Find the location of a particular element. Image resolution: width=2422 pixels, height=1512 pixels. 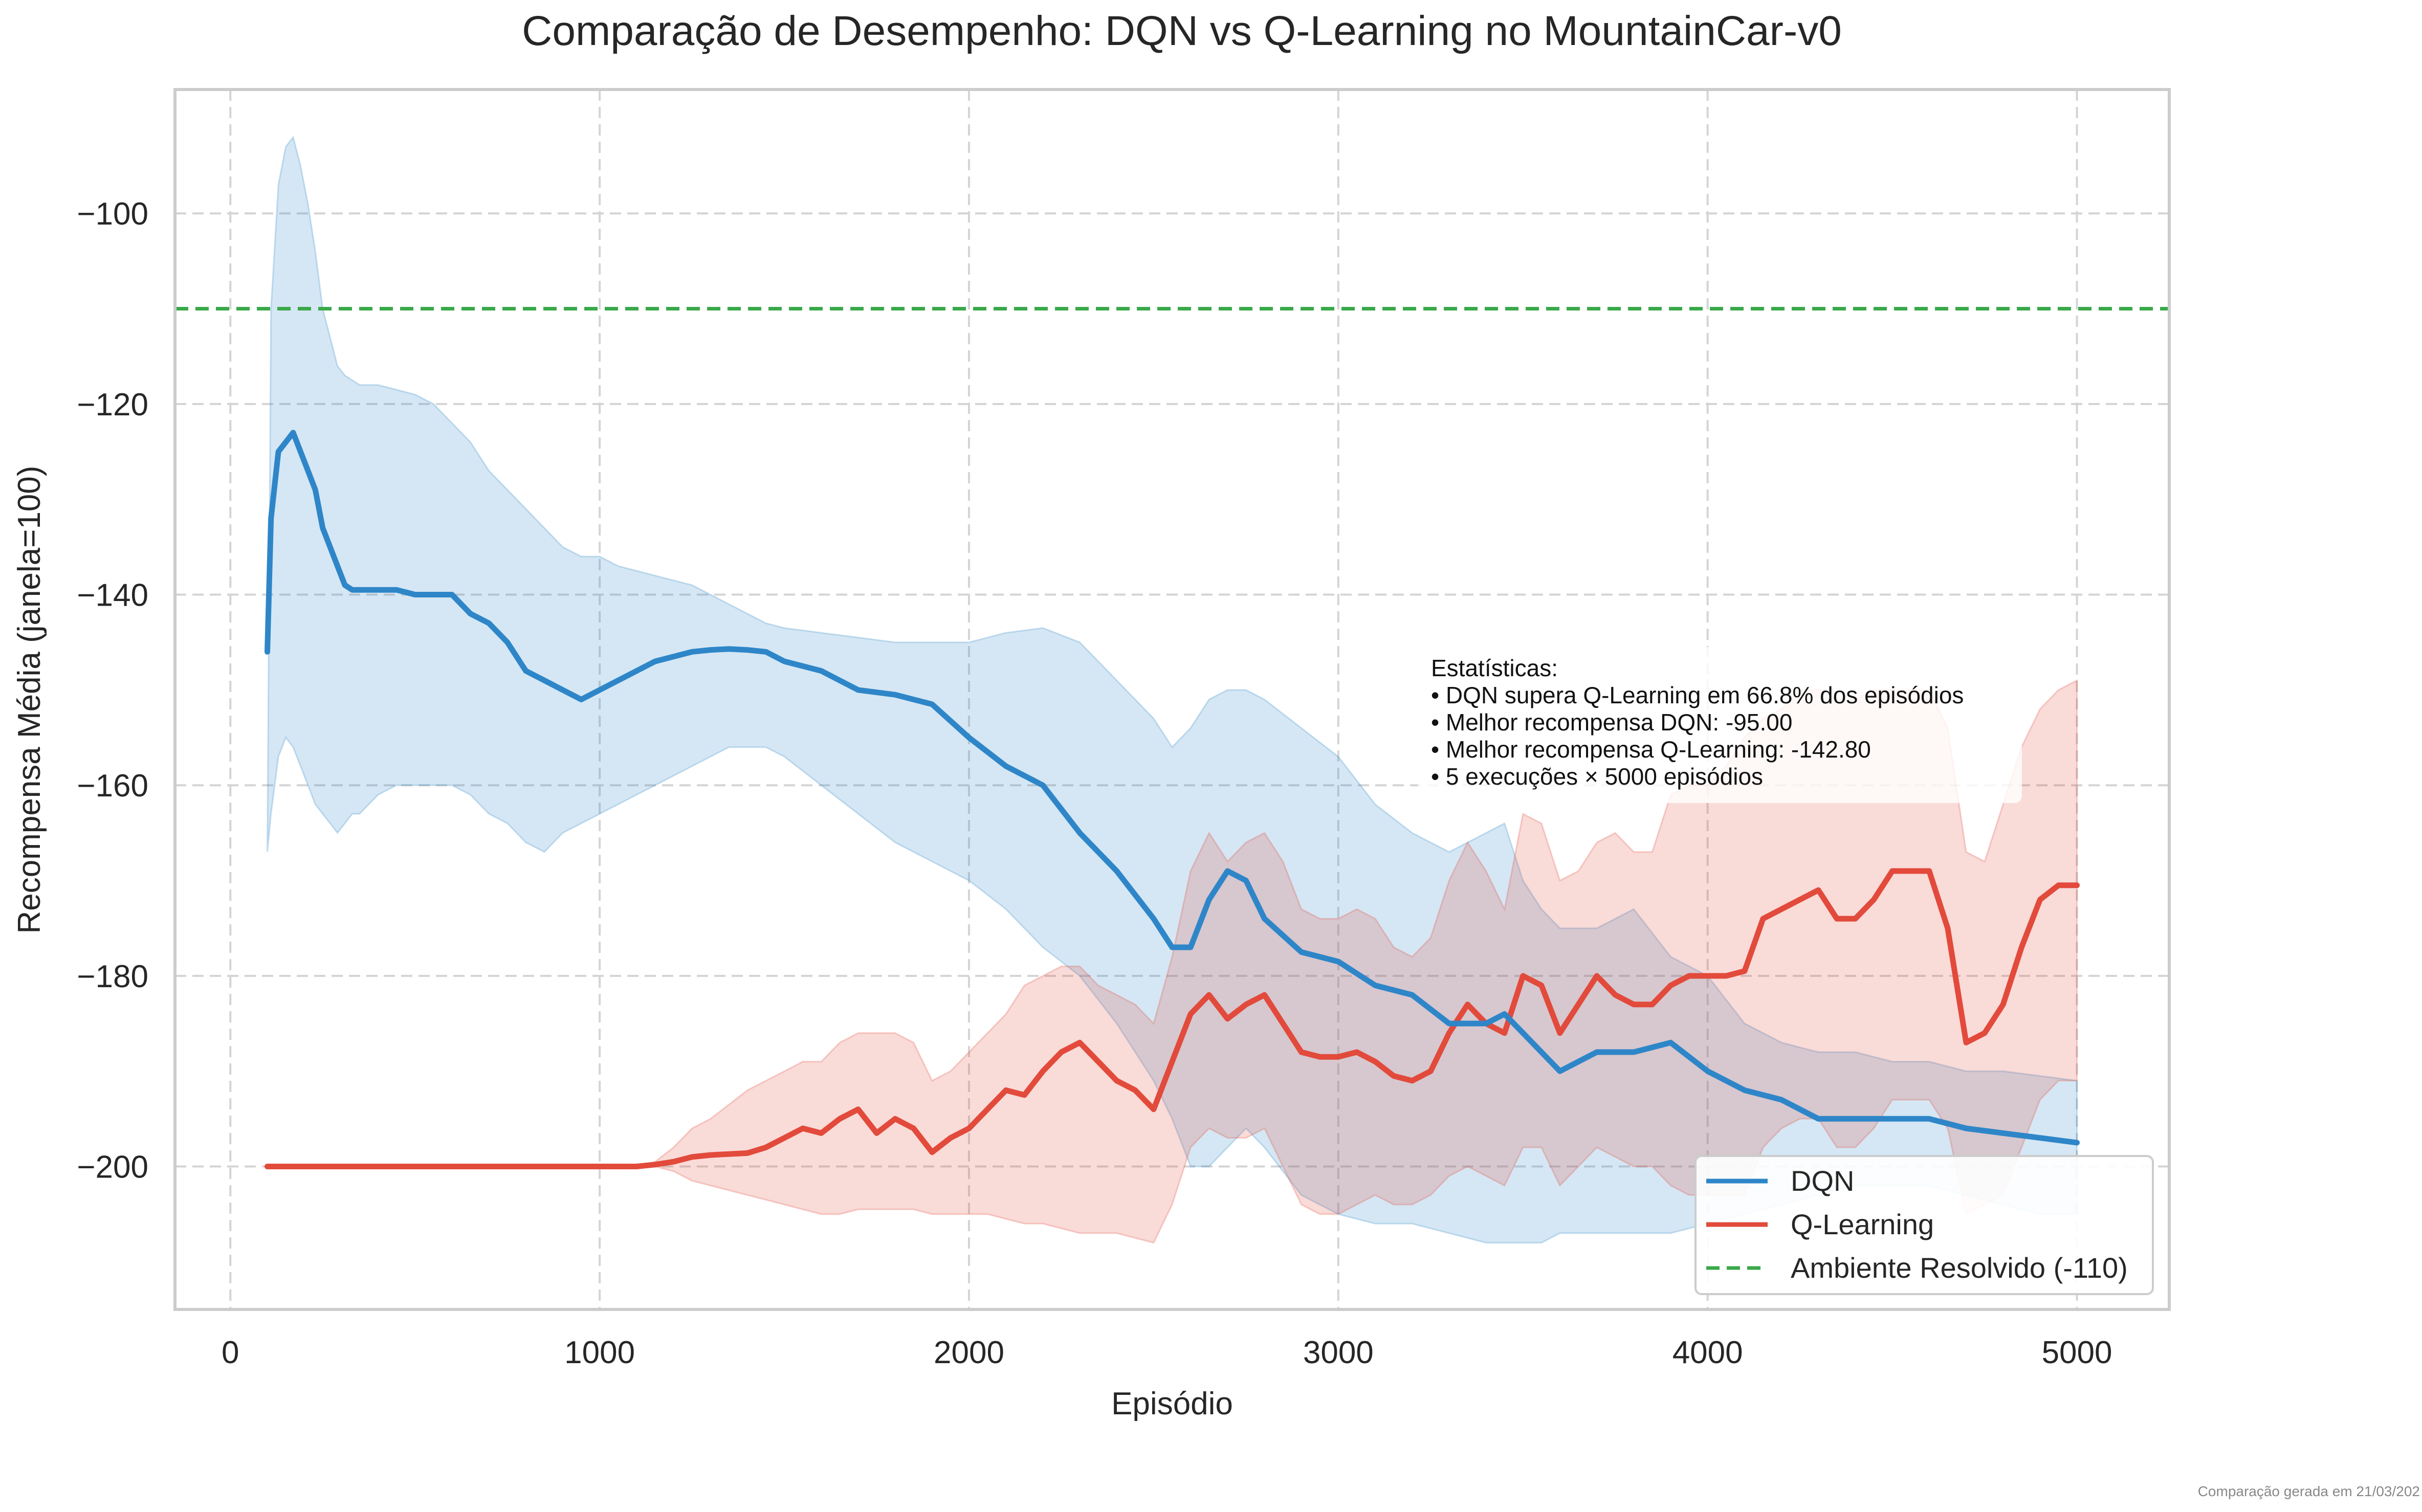

statistics-line: Estatísticas: is located at coordinates (1494, 668).